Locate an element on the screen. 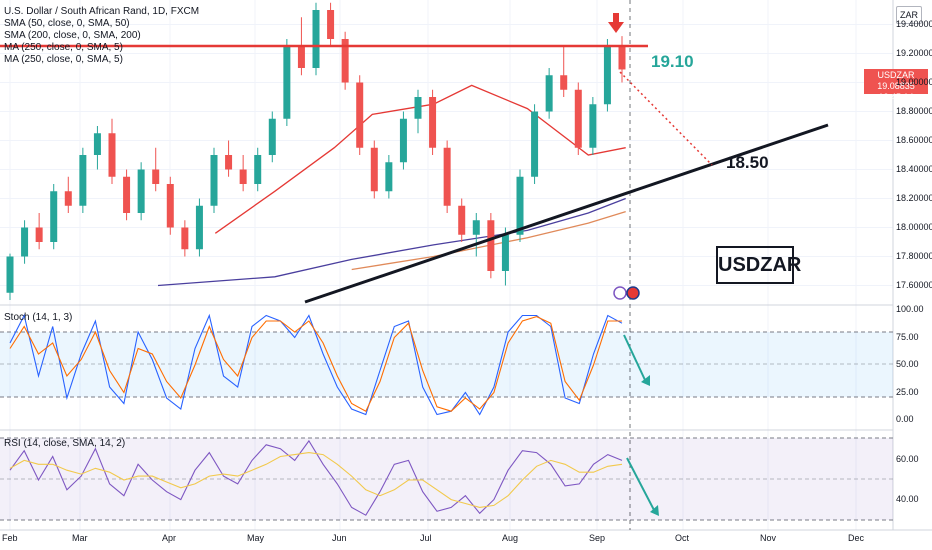 The image size is (932, 550). time-tick-label: Sep is located at coordinates (597, 538).